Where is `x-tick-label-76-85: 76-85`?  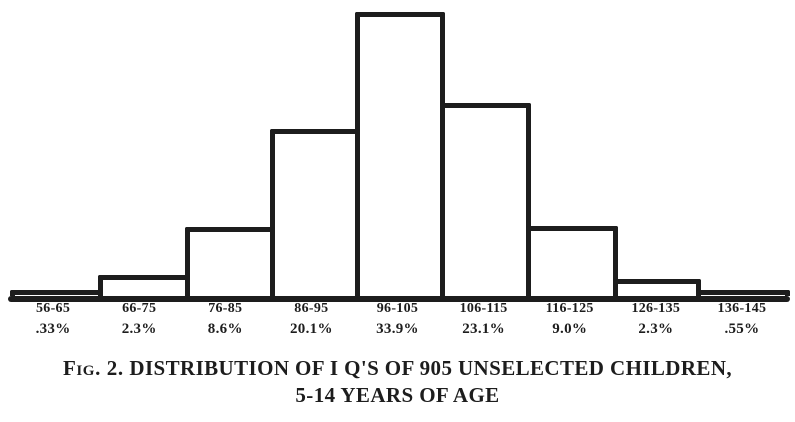
x-tick-label-76-85: 76-85 is located at coordinates (225, 308).